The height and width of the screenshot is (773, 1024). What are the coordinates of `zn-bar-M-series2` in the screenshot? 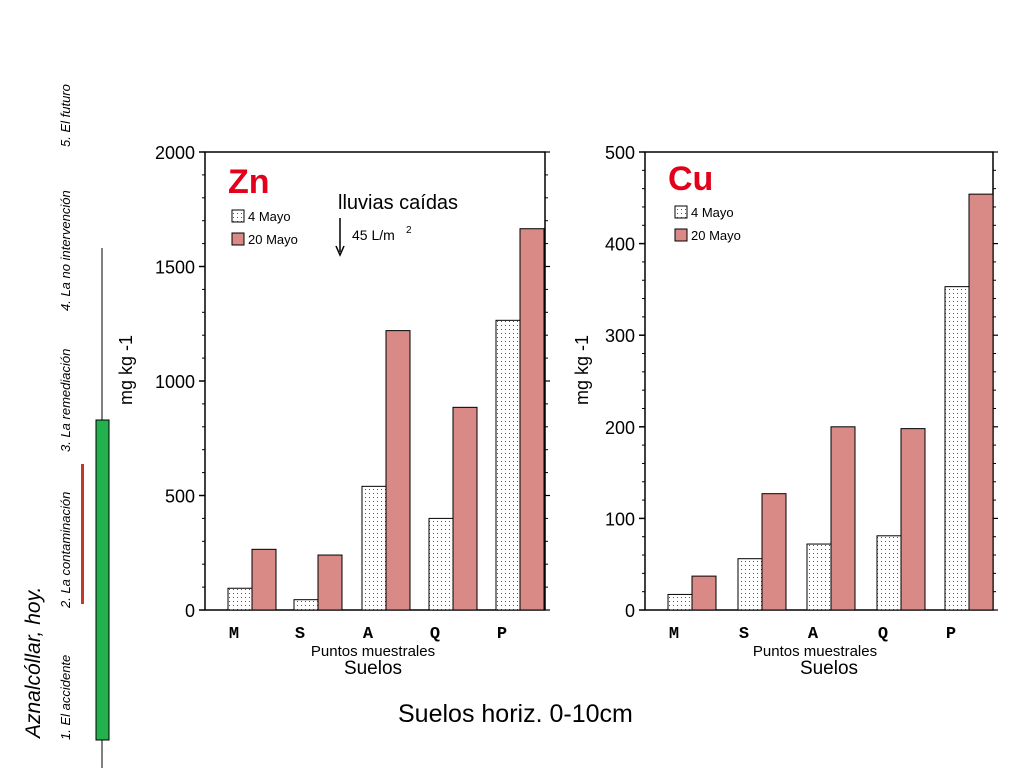 It's located at (264, 579).